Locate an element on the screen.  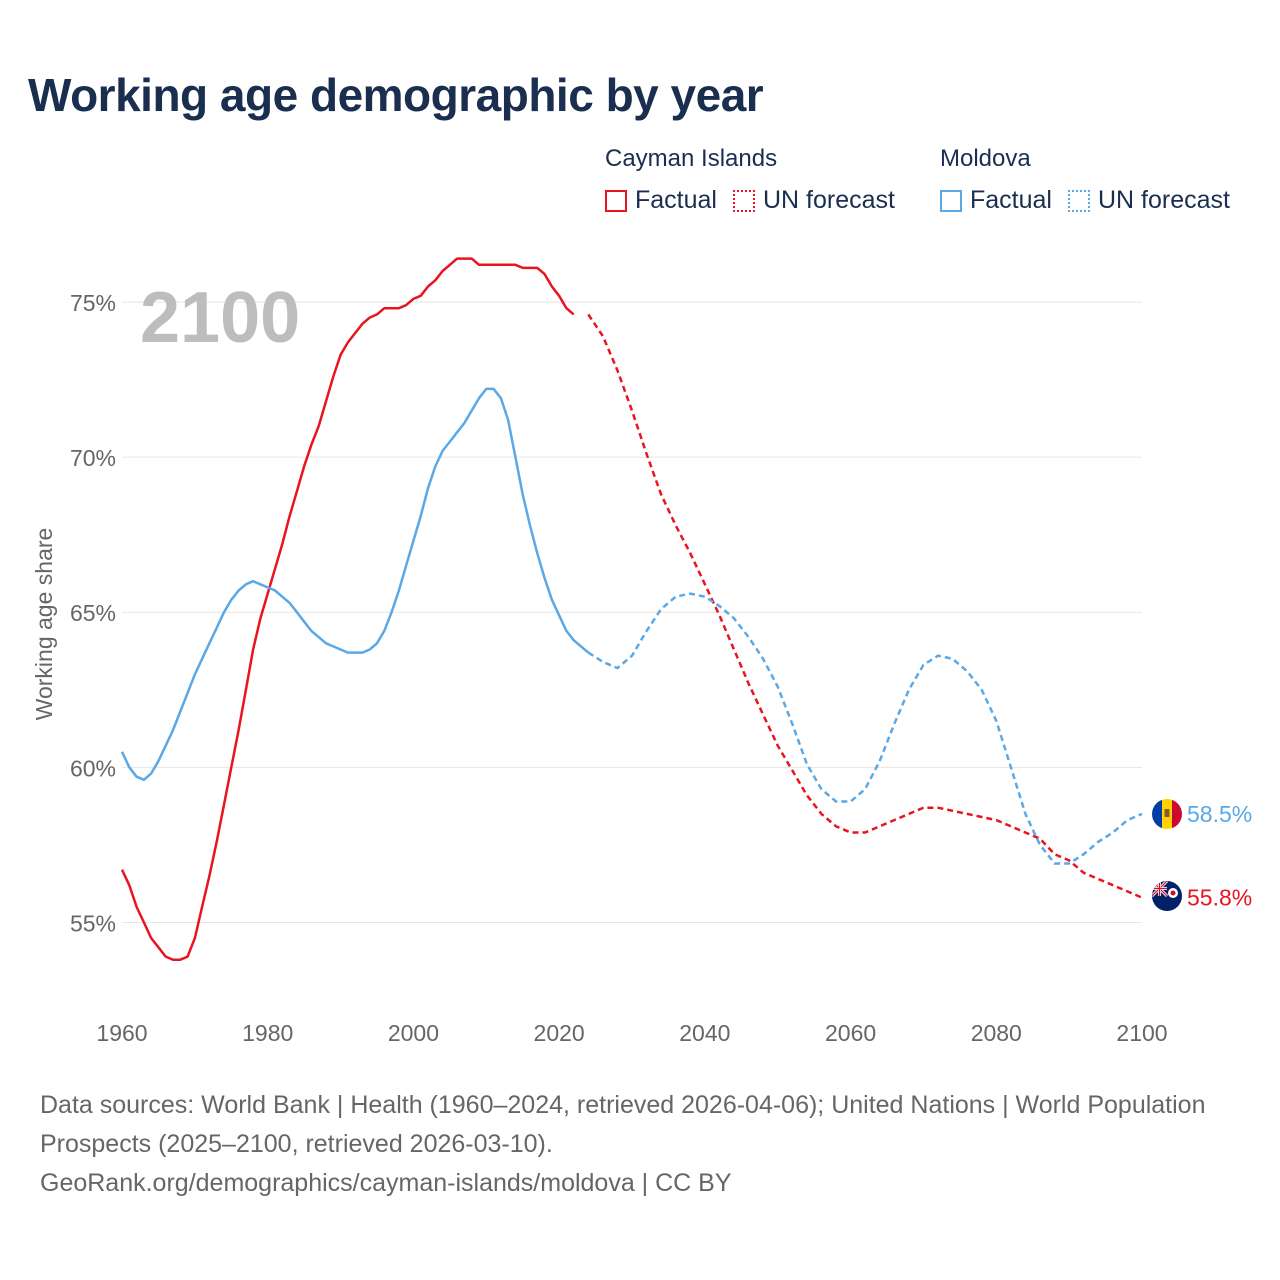
end-labels: 55.8% 58.5% is located at coordinates (1219, 856).